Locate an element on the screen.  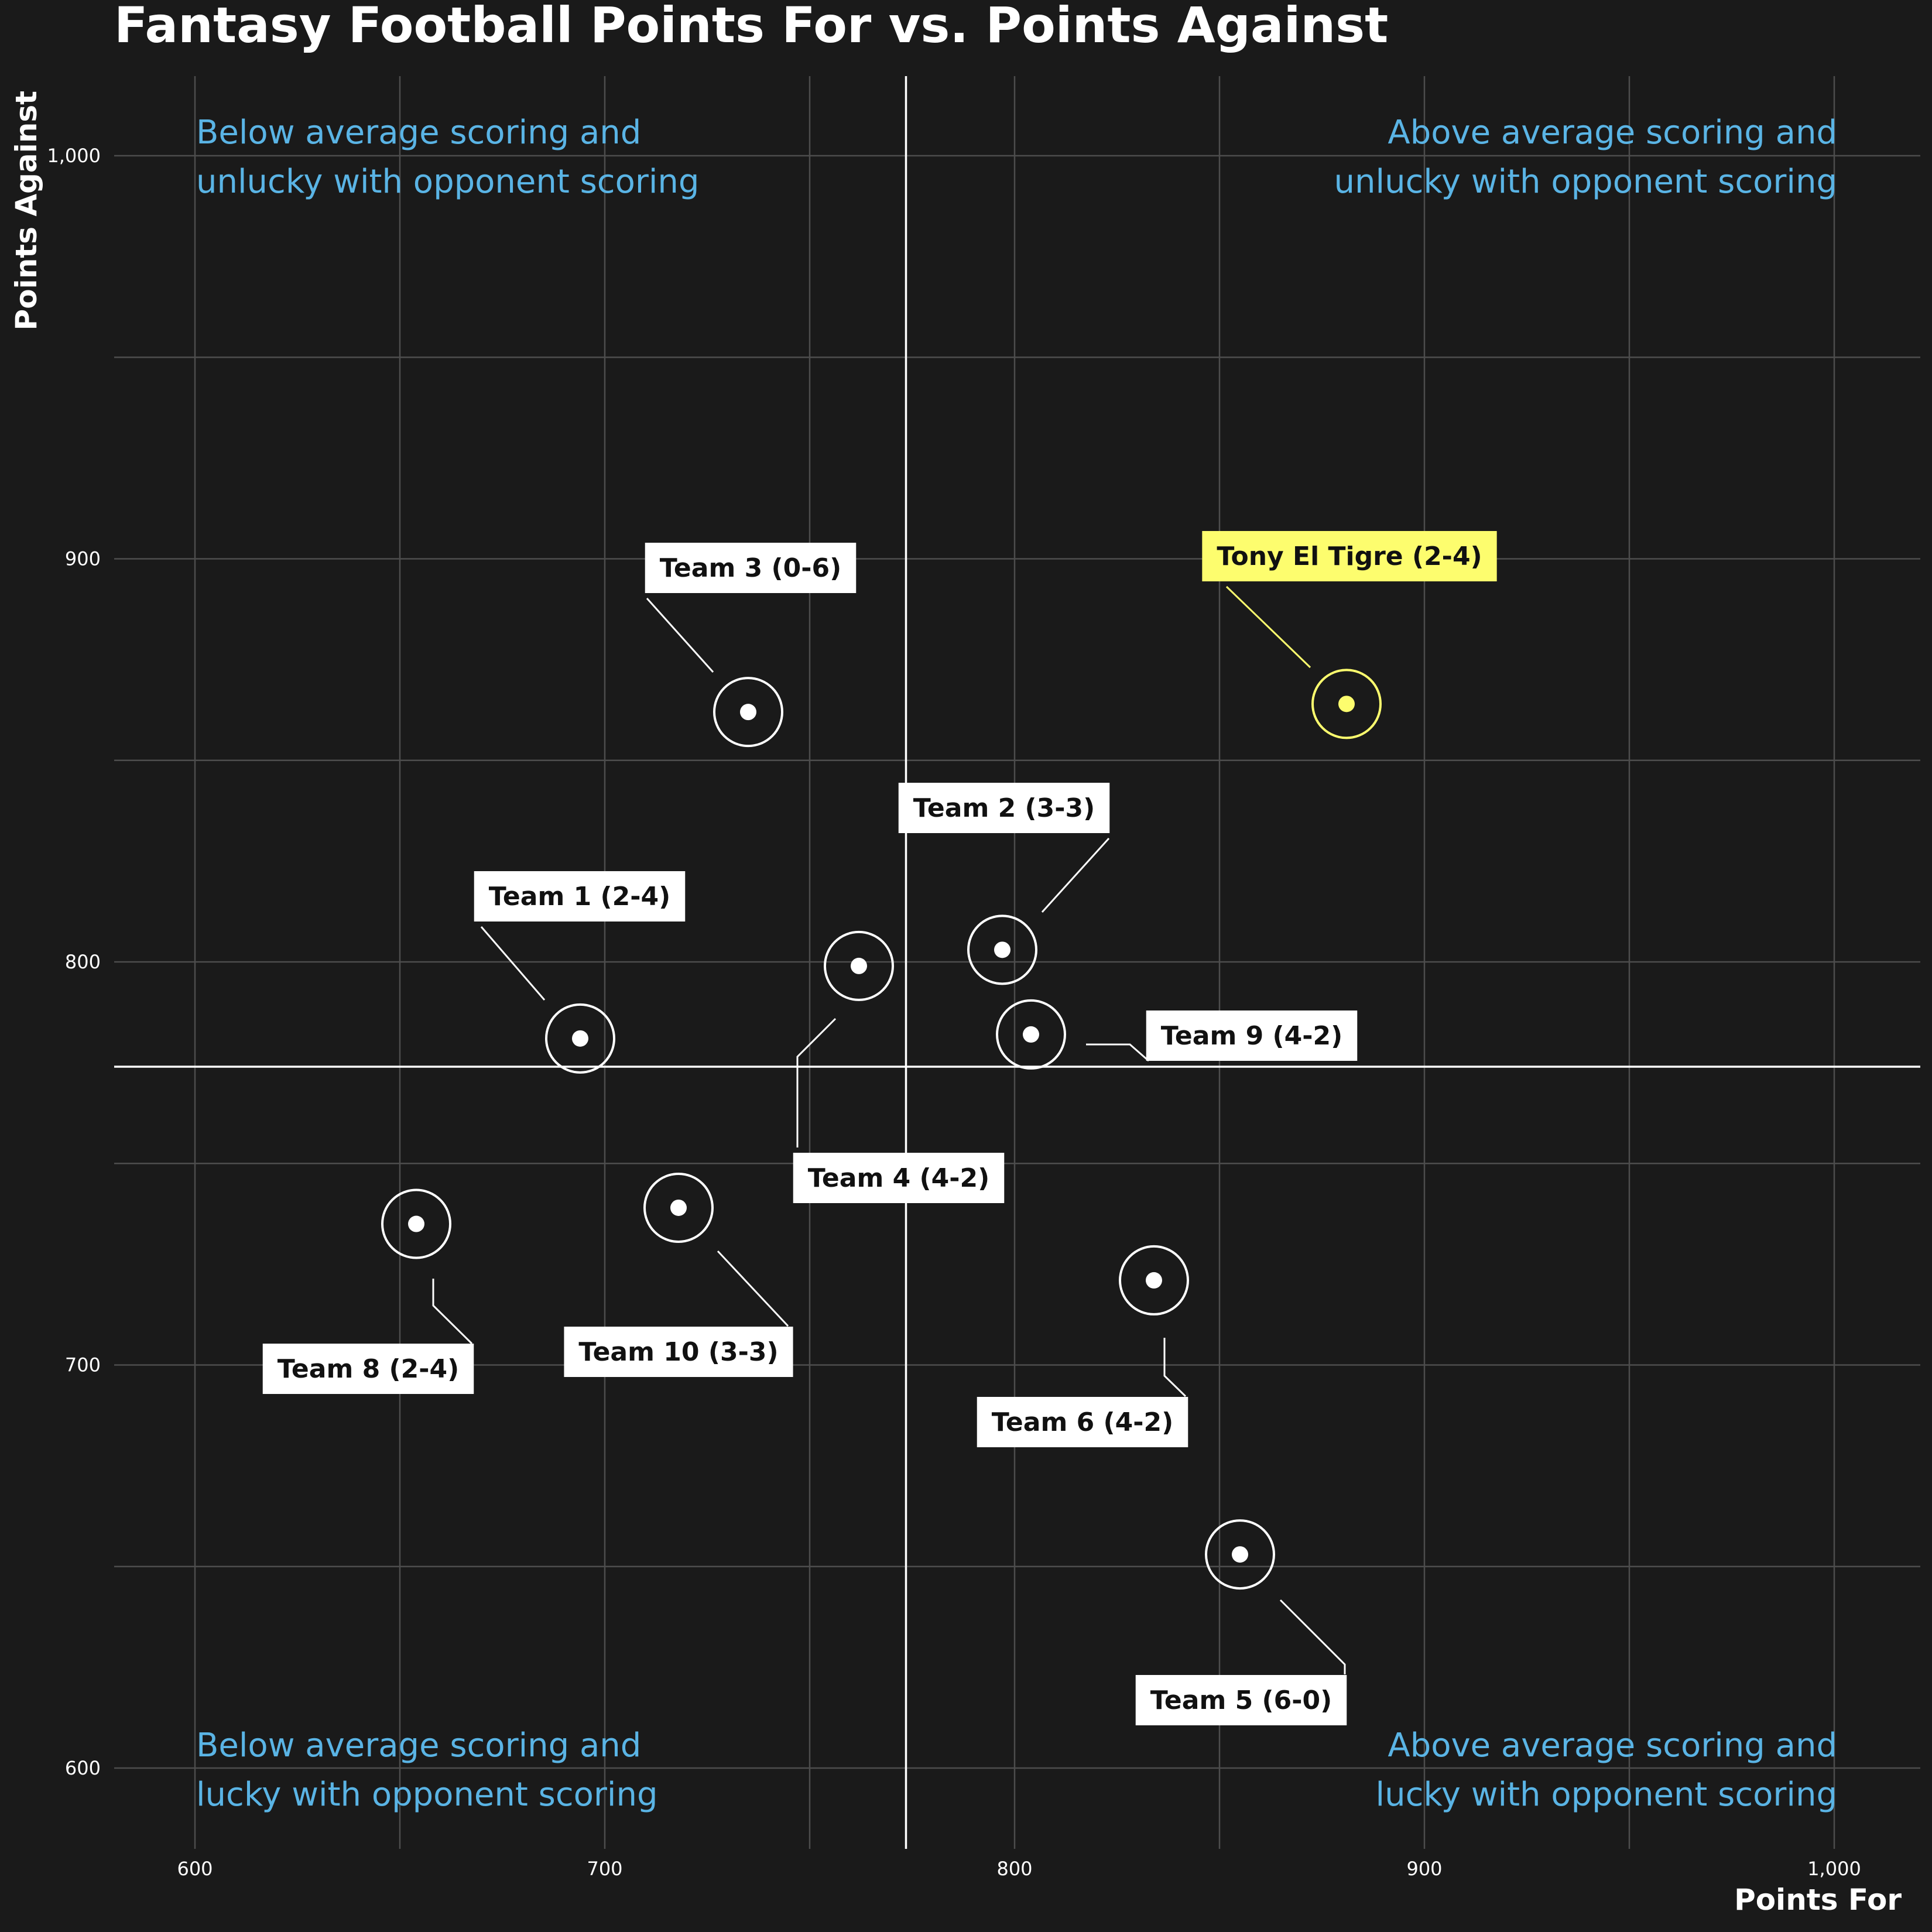
quadrant-label-top-left: unlucky with opponent scoring is located at coordinates (447, 182).